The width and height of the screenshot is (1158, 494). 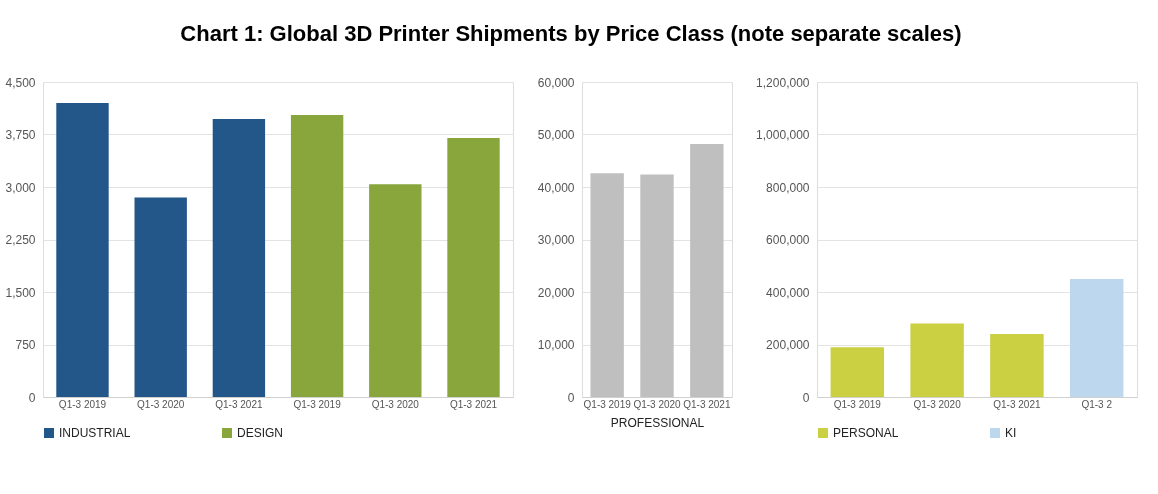 I want to click on y-tick-label: 1,500, so click(x=20, y=292).